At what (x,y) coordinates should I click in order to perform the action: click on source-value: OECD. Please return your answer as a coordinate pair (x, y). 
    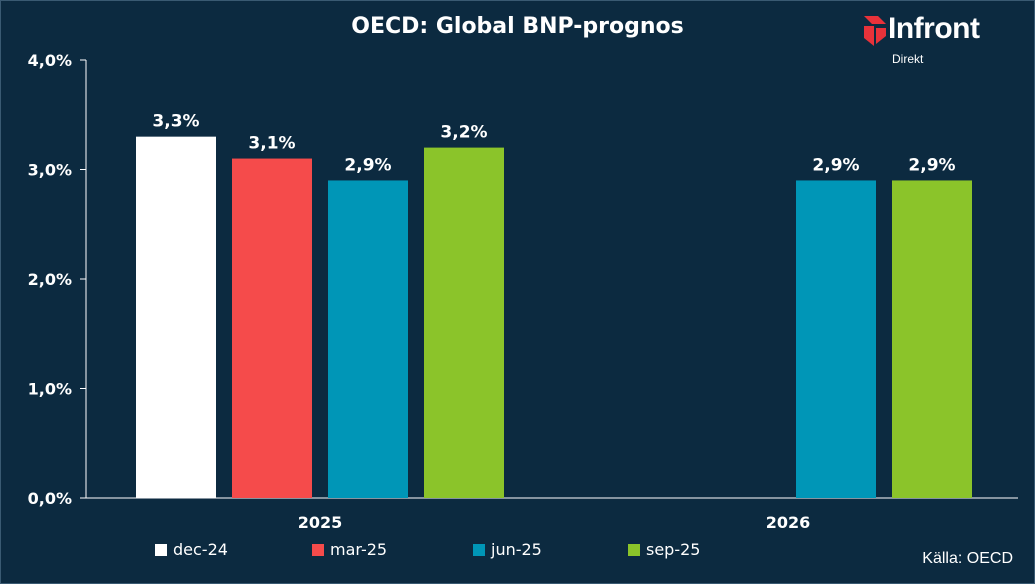
    Looking at the image, I should click on (989, 558).